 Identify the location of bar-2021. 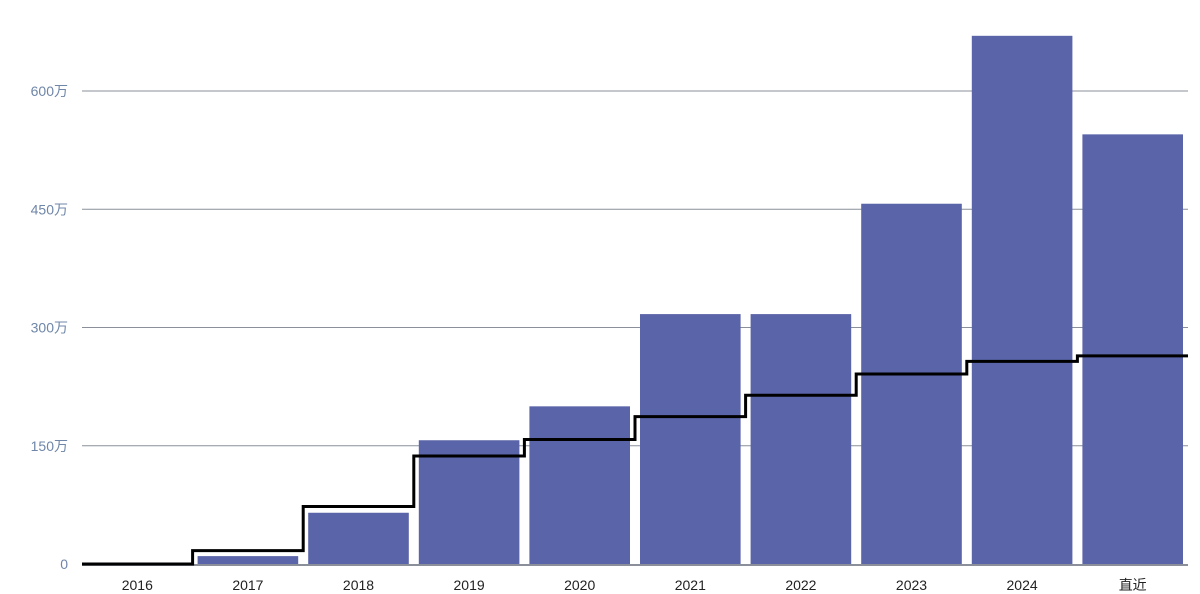
(690, 439).